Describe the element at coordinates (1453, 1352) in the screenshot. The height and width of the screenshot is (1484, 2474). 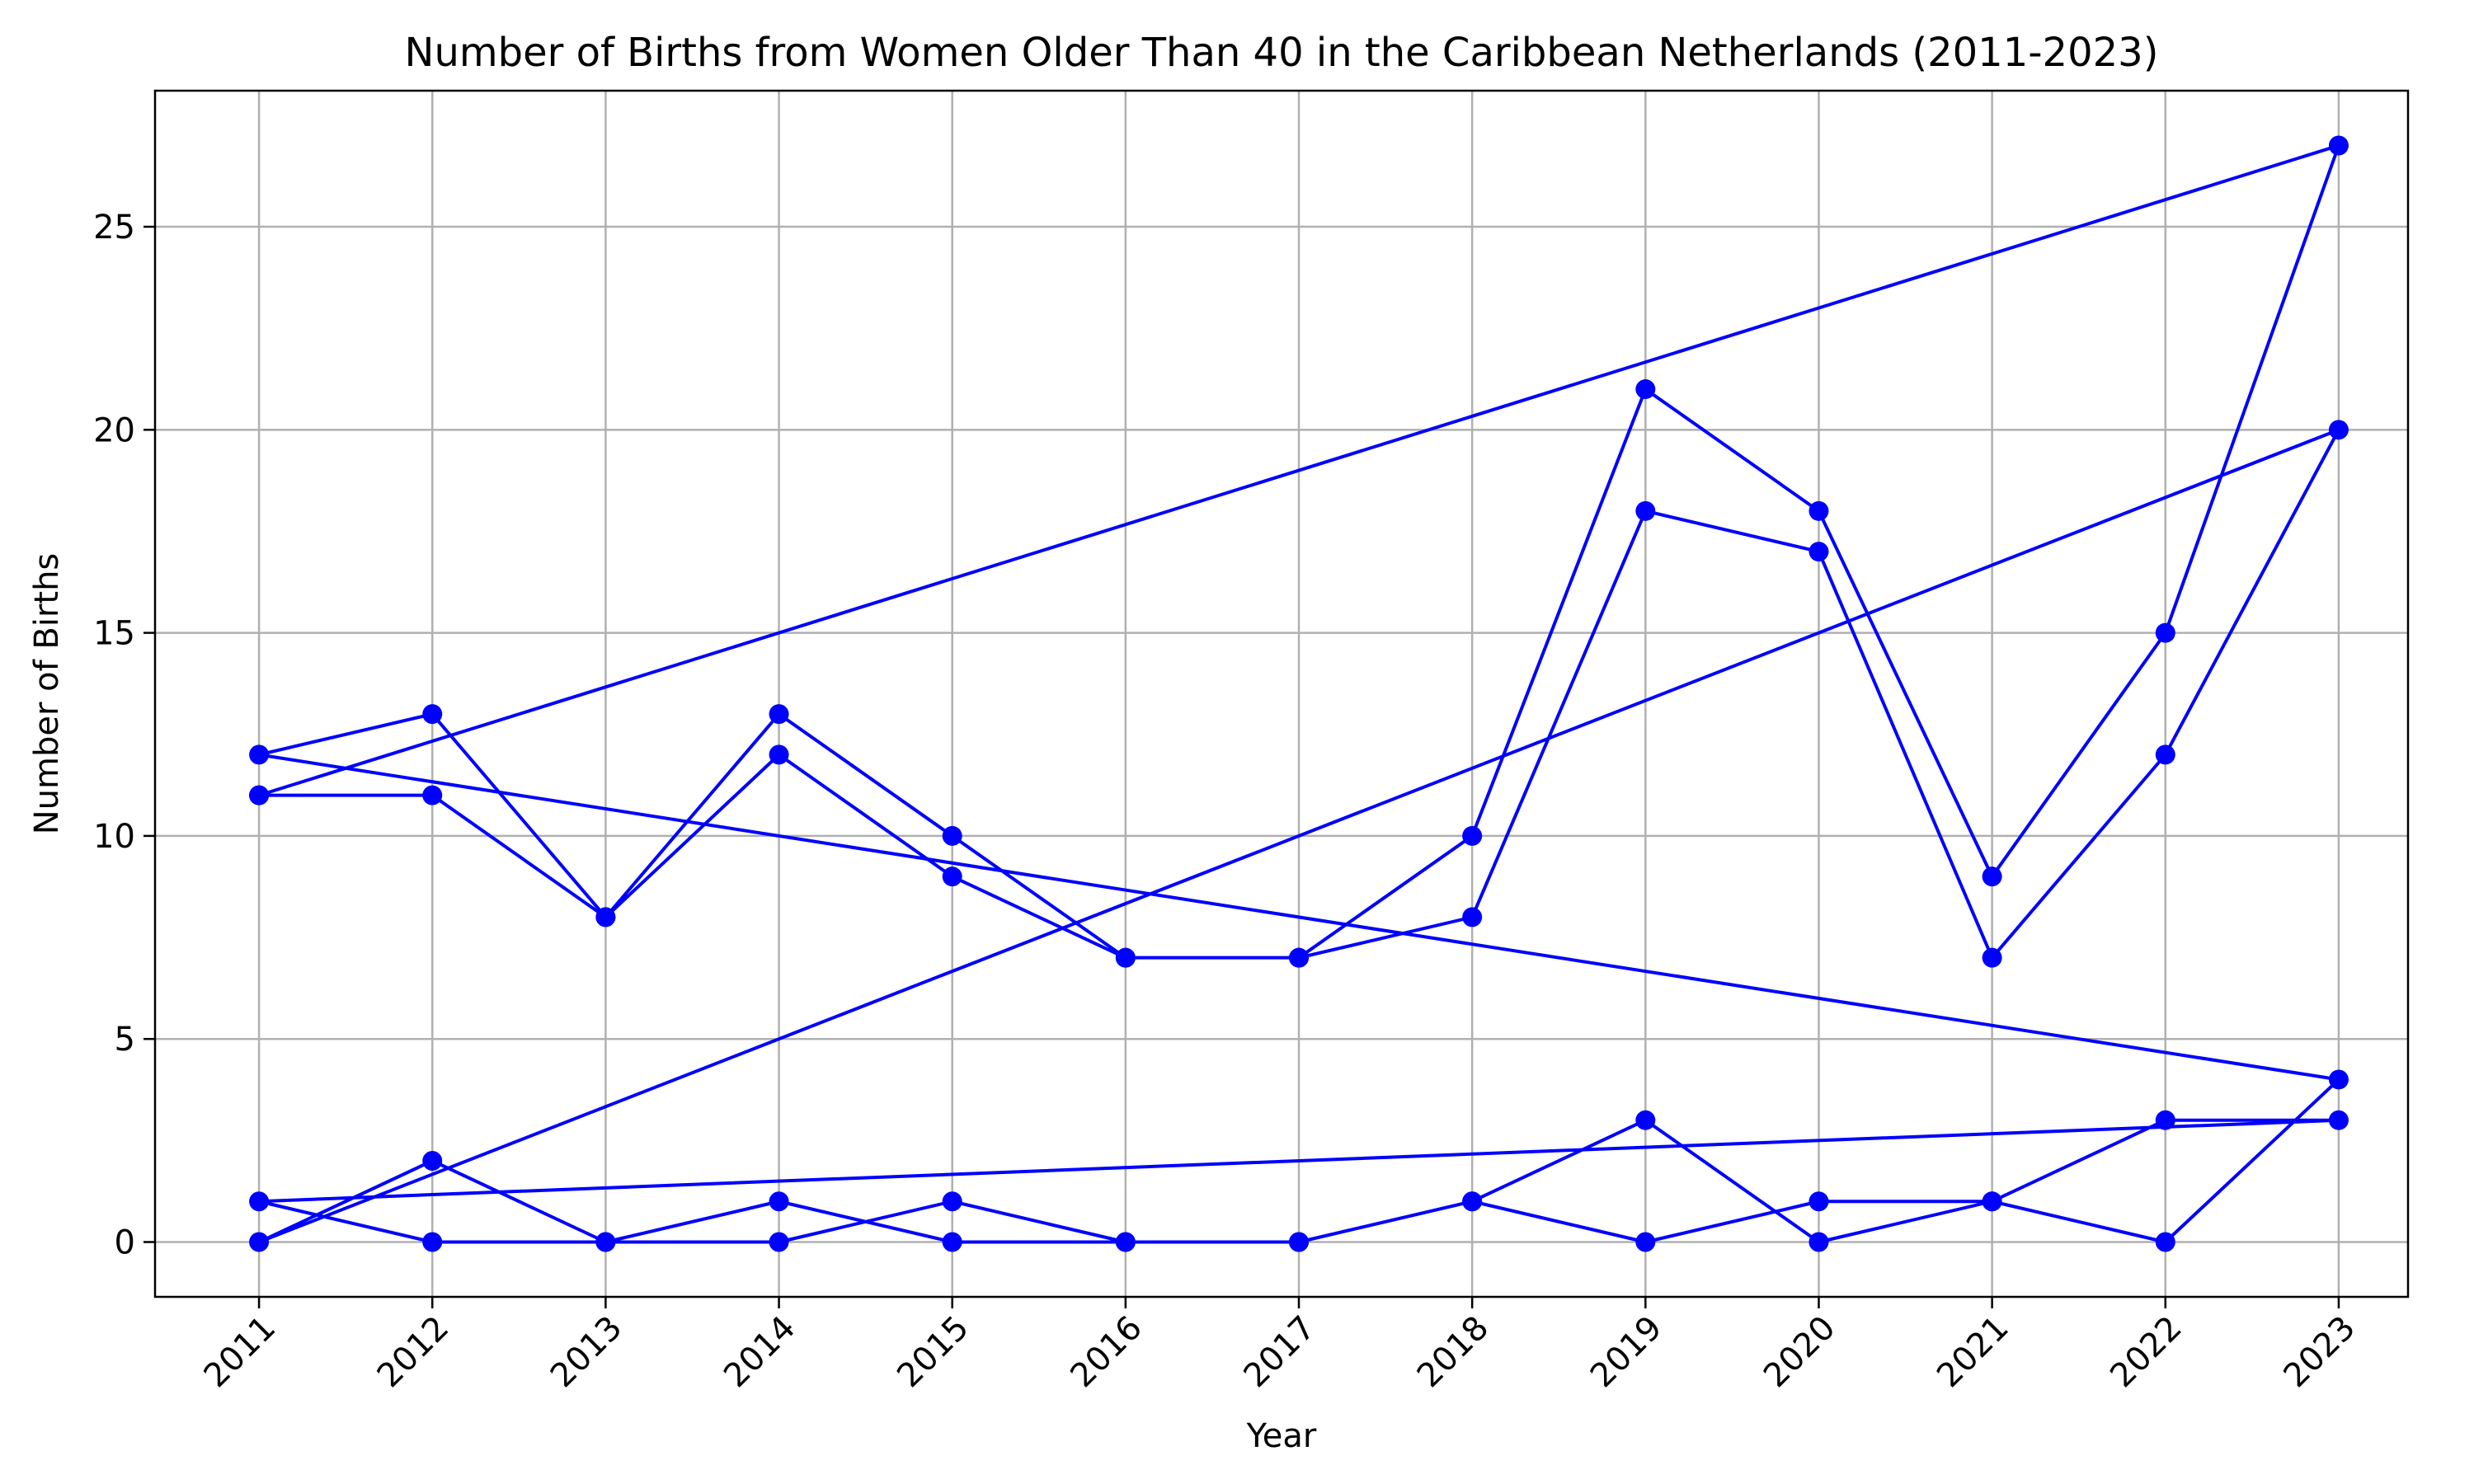
I see `x-tick-label: 2018` at that location.